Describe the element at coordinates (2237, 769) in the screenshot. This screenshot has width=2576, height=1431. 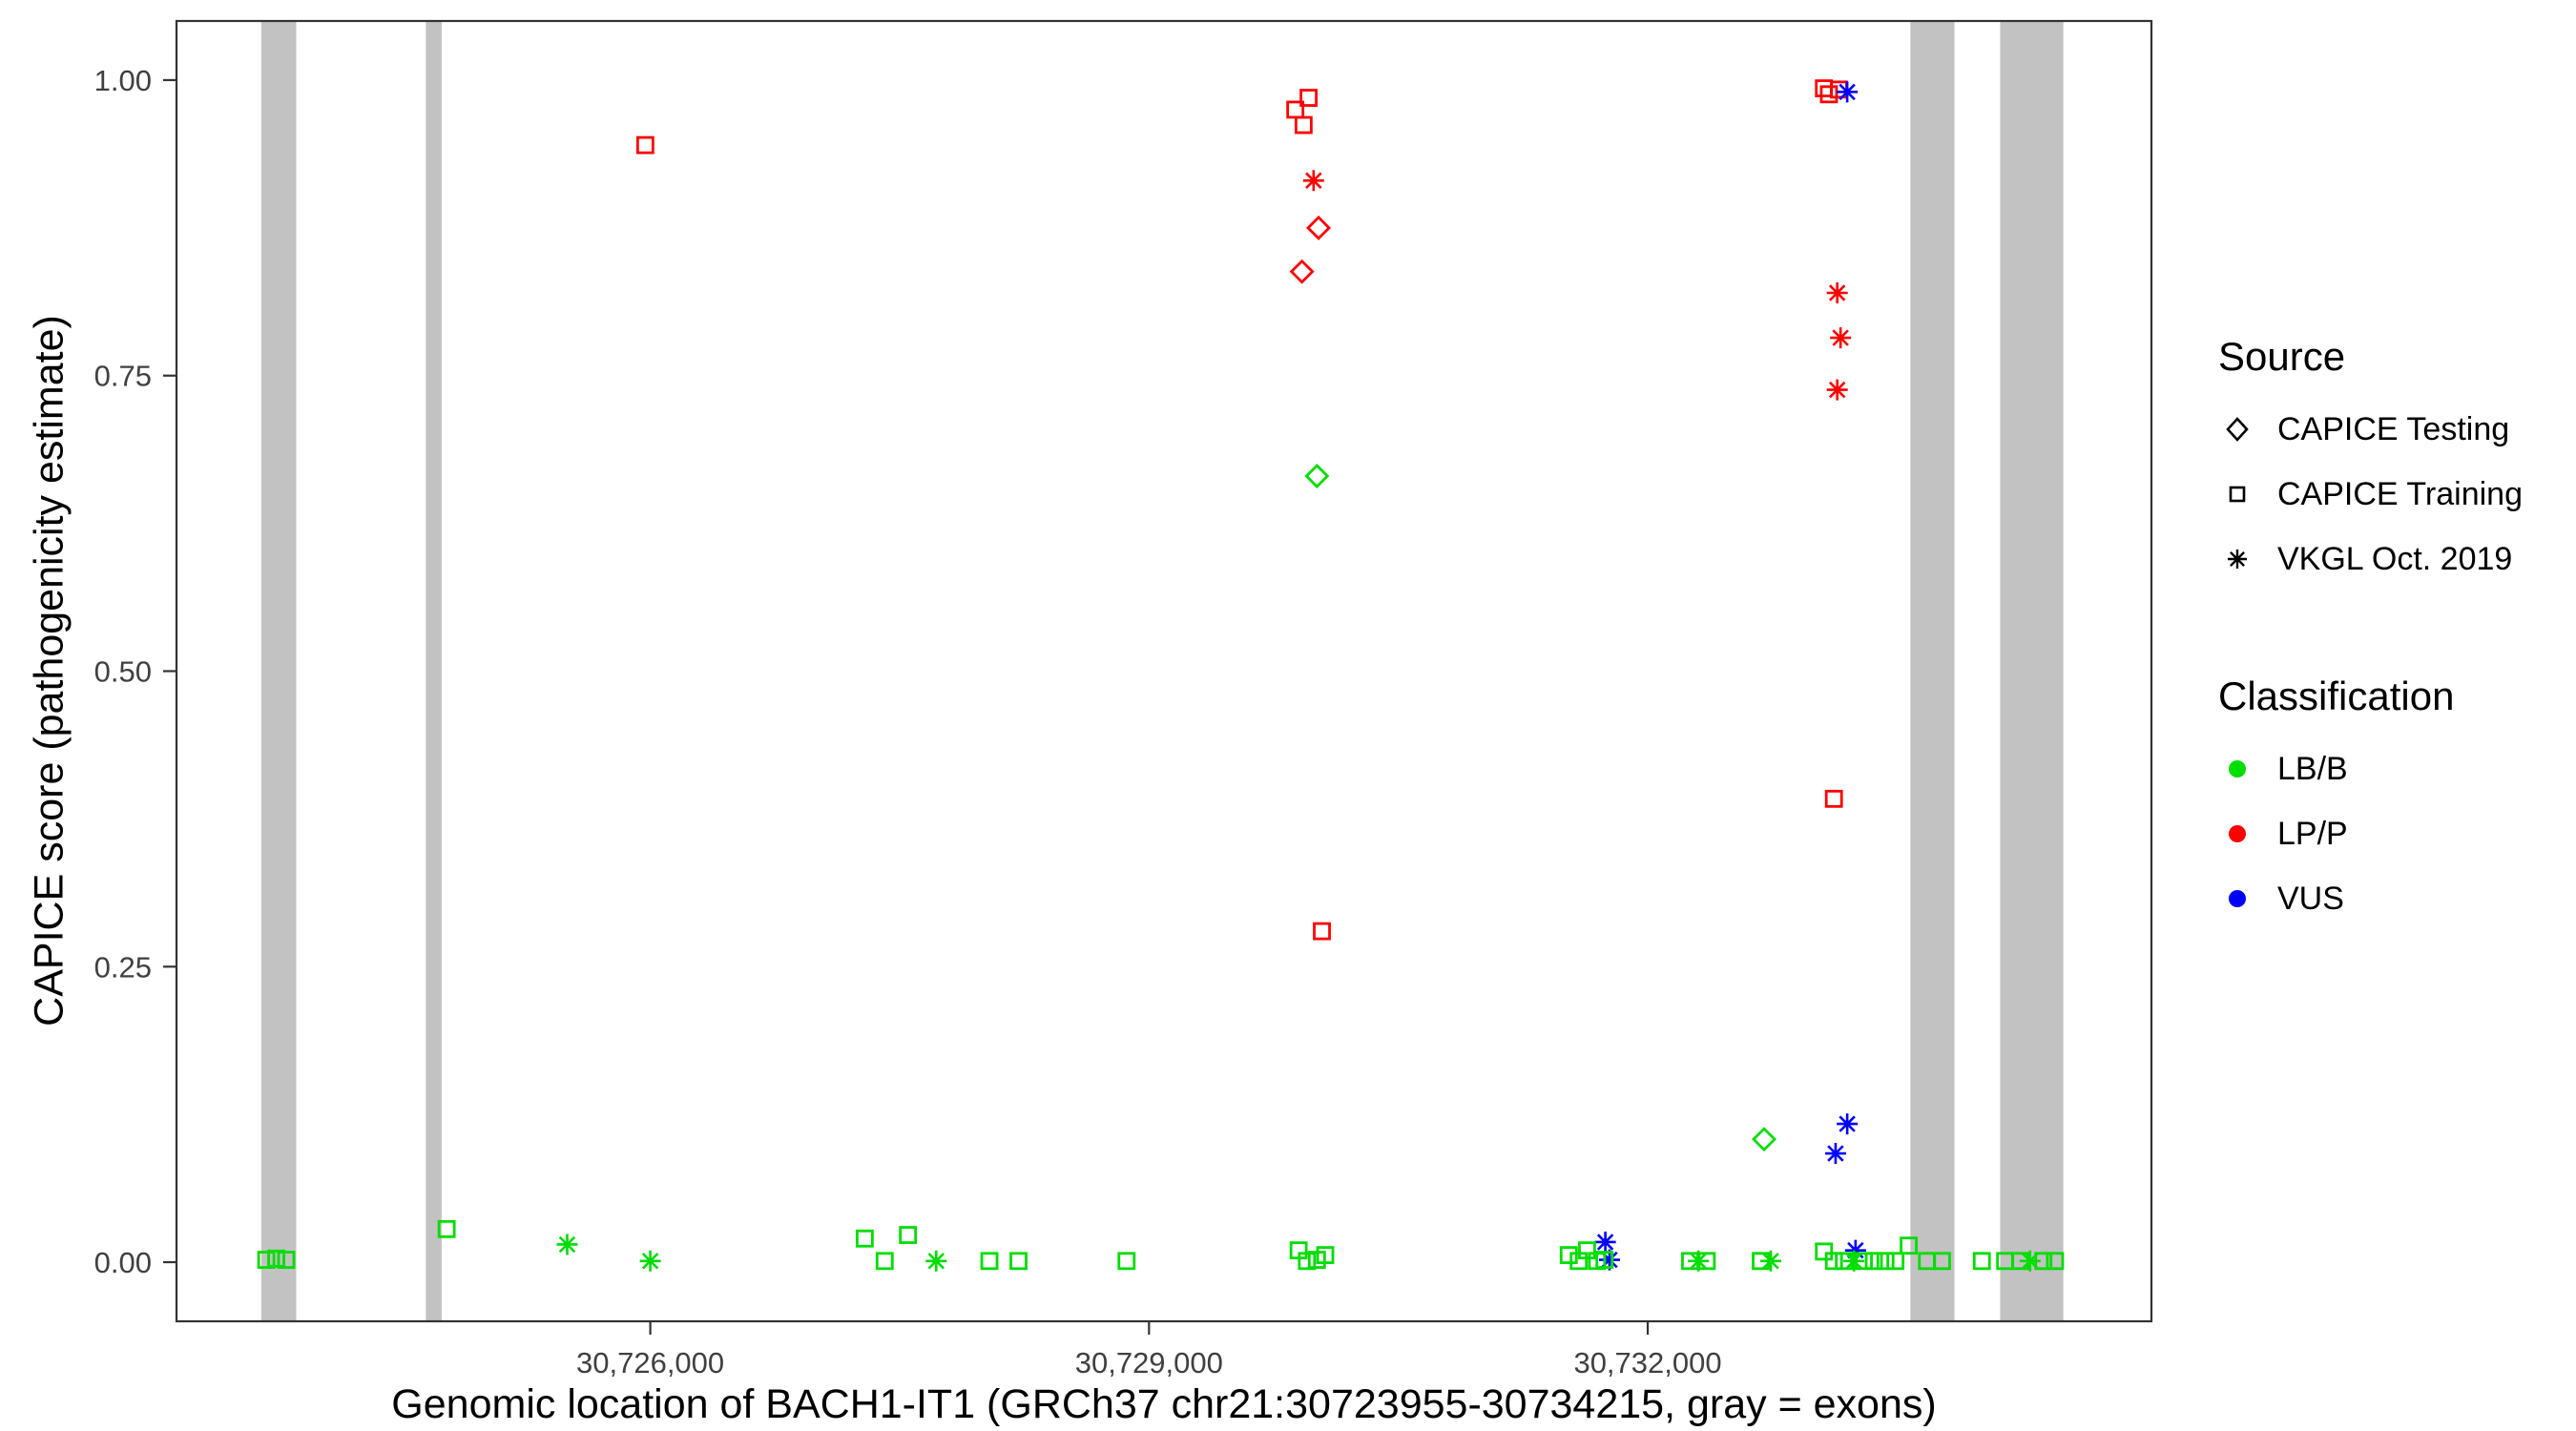
I see `lbb-color-dot-icon` at that location.